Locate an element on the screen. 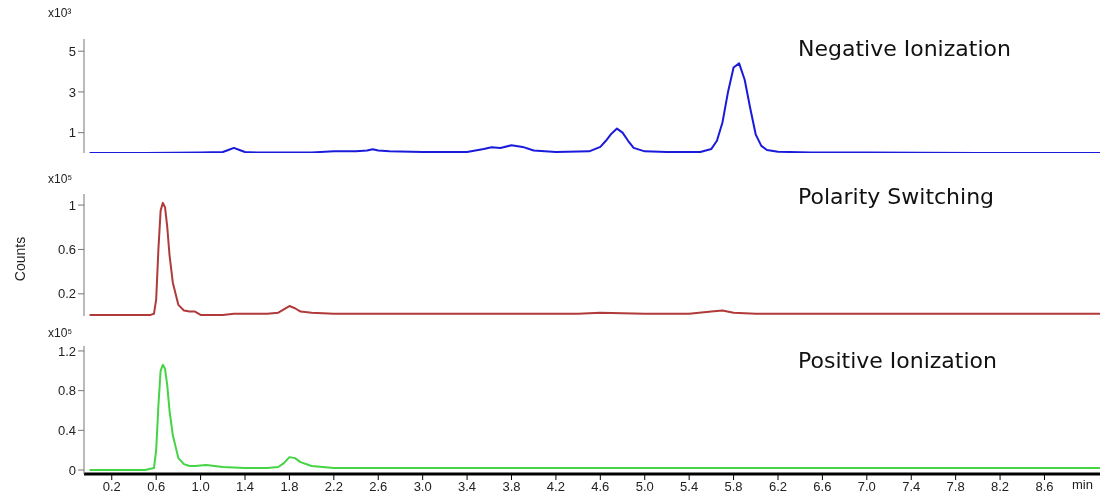  x-tick-label: 4.2 is located at coordinates (555, 487).